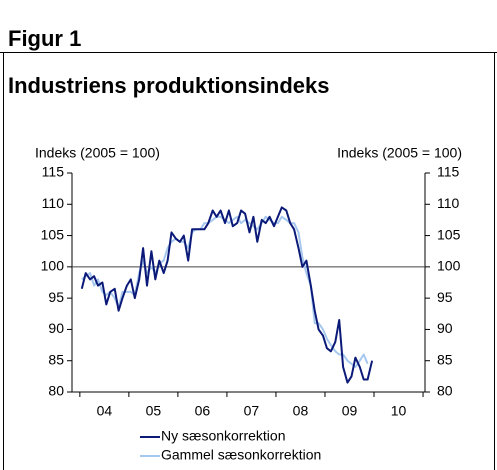  Describe the element at coordinates (399, 411) in the screenshot. I see `x-tick-label: 10` at that location.